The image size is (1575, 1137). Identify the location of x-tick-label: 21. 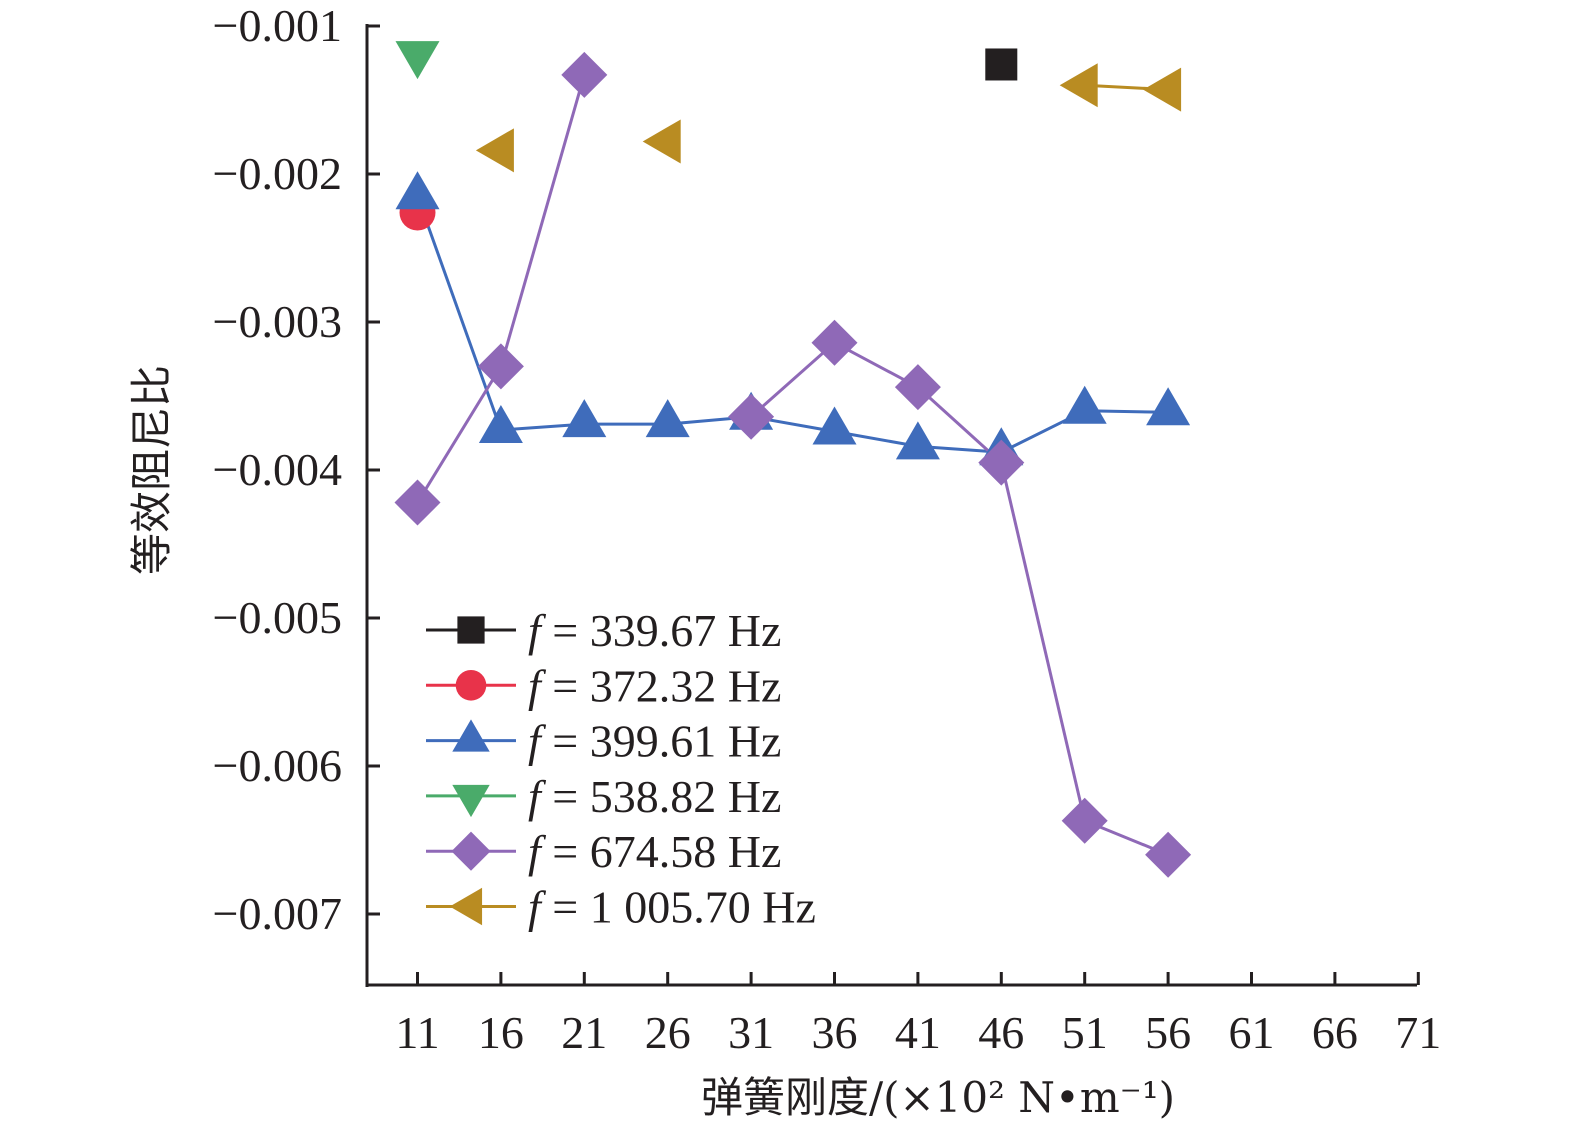
(584, 1032).